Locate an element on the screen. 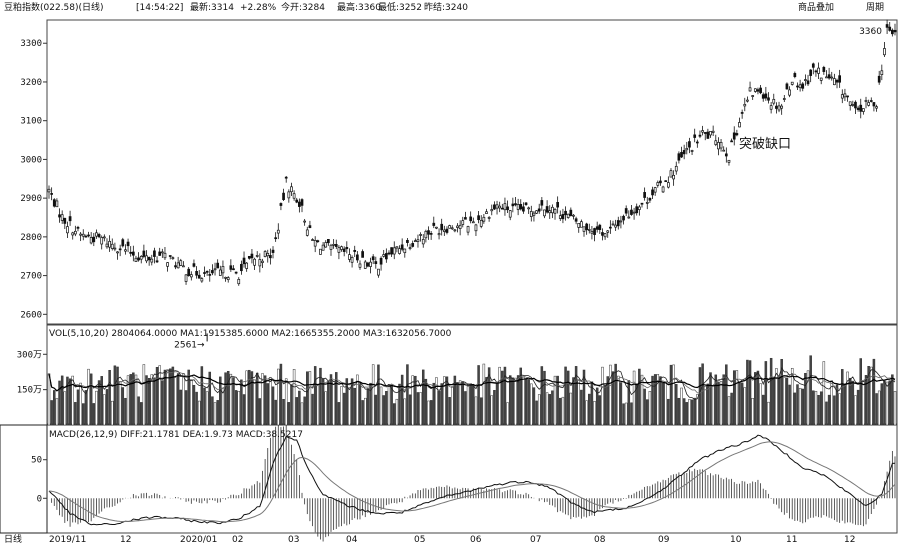 This screenshot has height=545, width=900. x-label-0: 2019/11 is located at coordinates (67, 540).